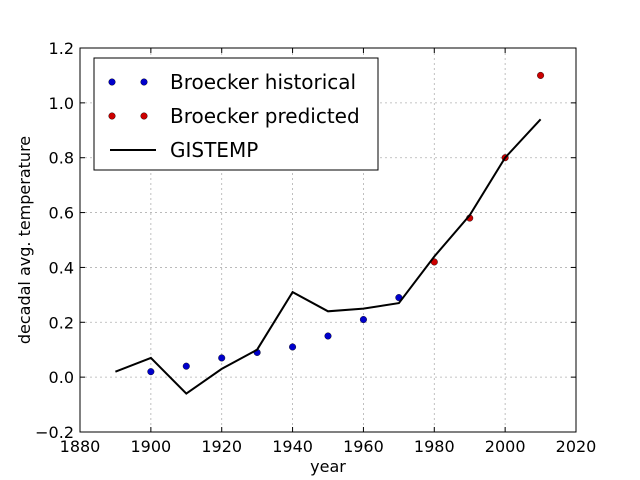  Describe the element at coordinates (576, 446) in the screenshot. I see `x-tick-label: 2020` at that location.